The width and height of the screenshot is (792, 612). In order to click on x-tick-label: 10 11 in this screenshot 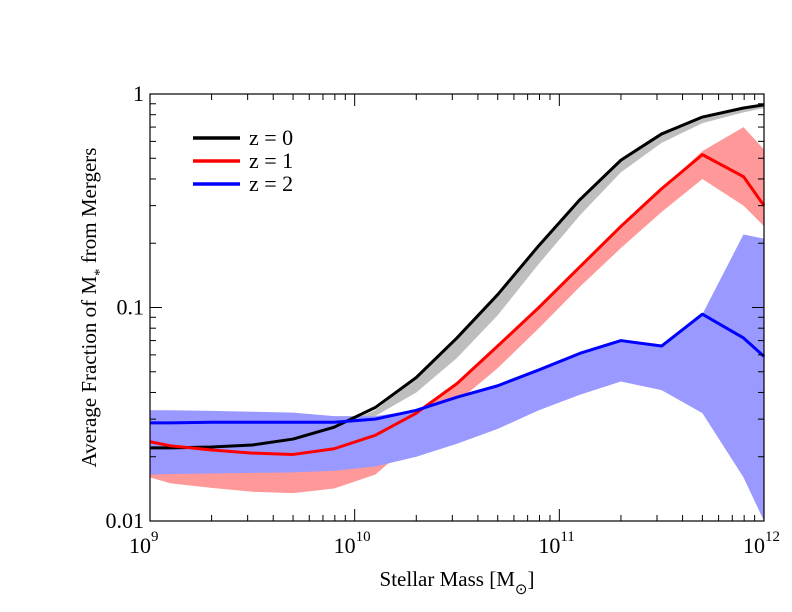, I will do `click(556, 543)`.